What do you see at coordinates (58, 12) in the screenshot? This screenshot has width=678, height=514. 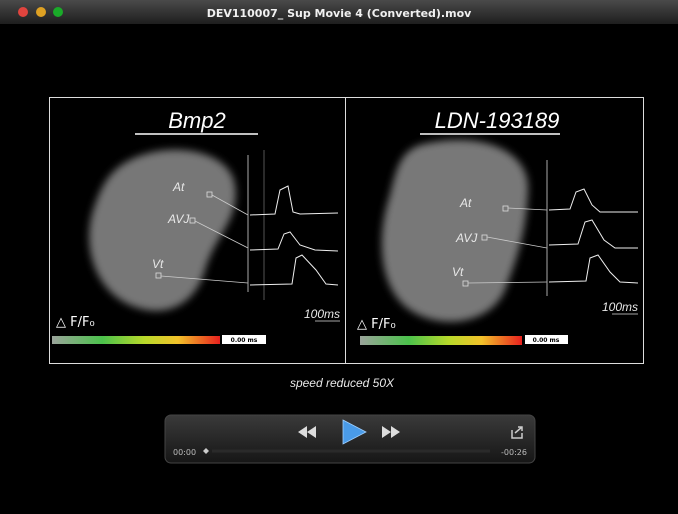 I see `zoom-button` at bounding box center [58, 12].